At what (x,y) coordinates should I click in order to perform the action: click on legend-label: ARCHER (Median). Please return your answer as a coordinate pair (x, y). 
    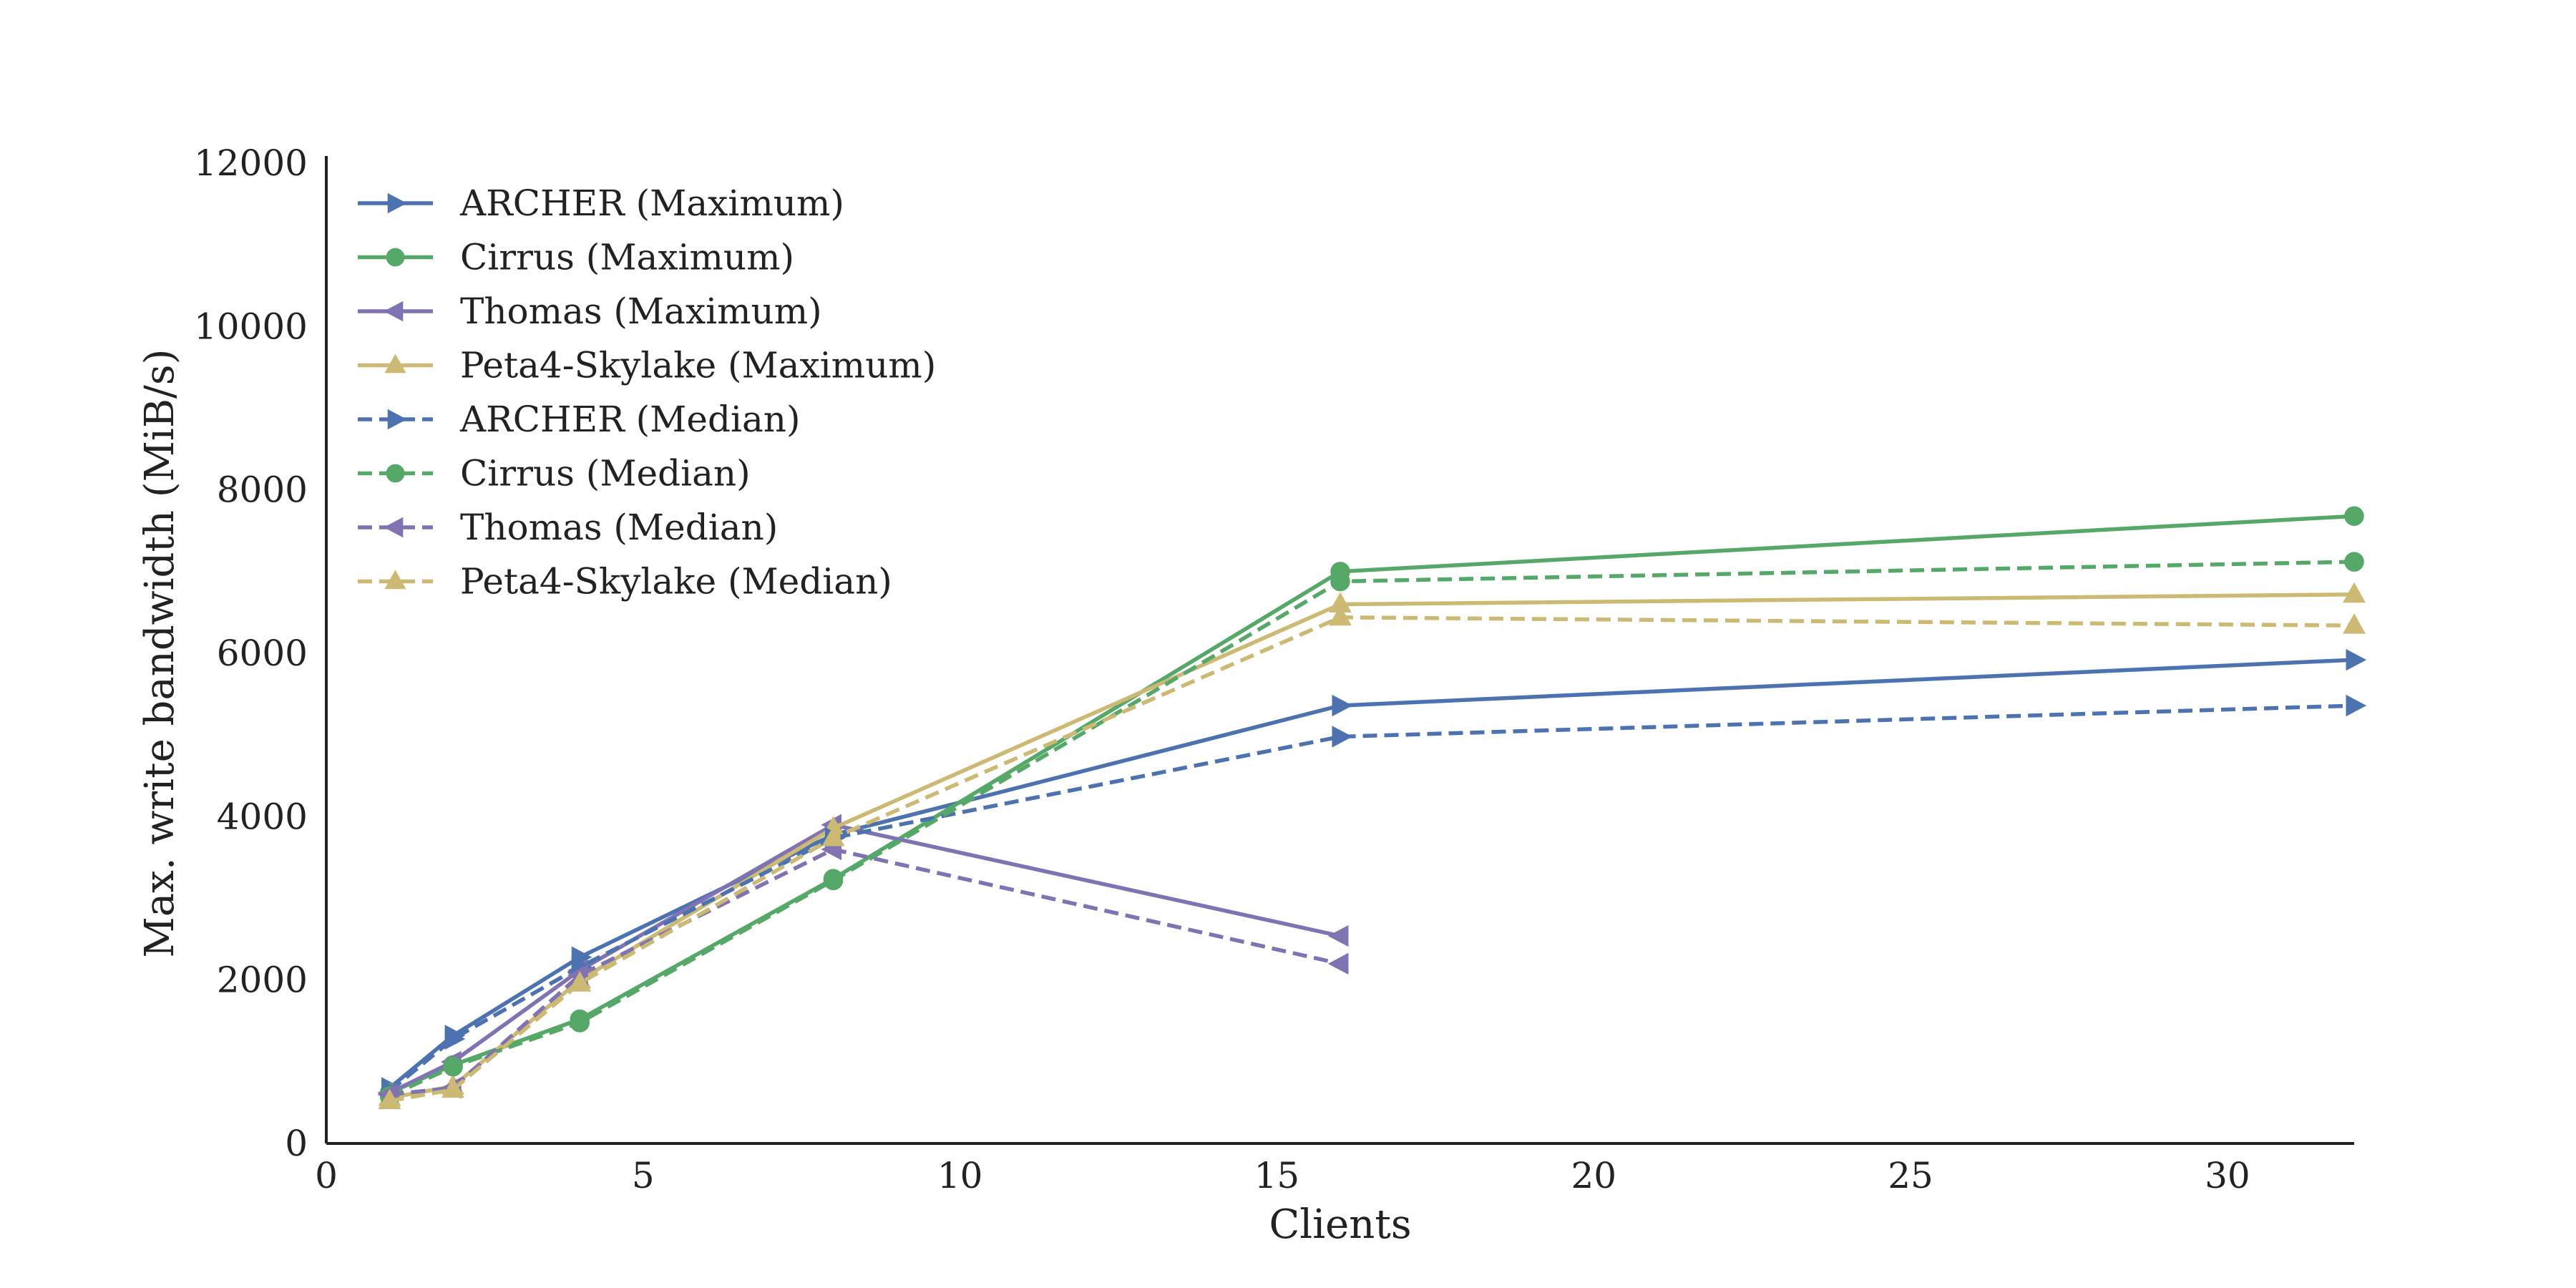
    Looking at the image, I should click on (629, 419).